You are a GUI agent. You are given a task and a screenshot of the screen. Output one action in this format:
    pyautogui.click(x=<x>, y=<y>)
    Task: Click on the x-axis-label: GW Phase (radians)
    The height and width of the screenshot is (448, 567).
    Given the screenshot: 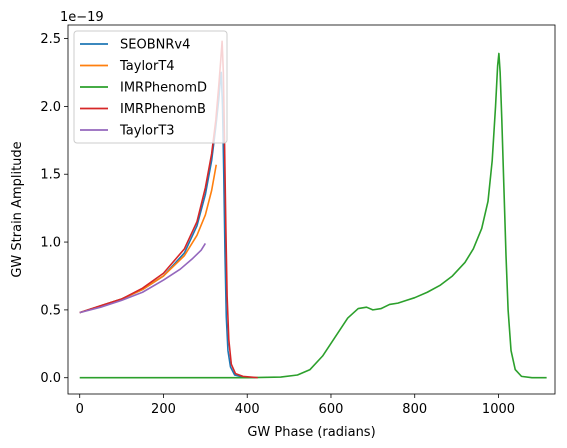 What is the action you would take?
    pyautogui.click(x=311, y=432)
    